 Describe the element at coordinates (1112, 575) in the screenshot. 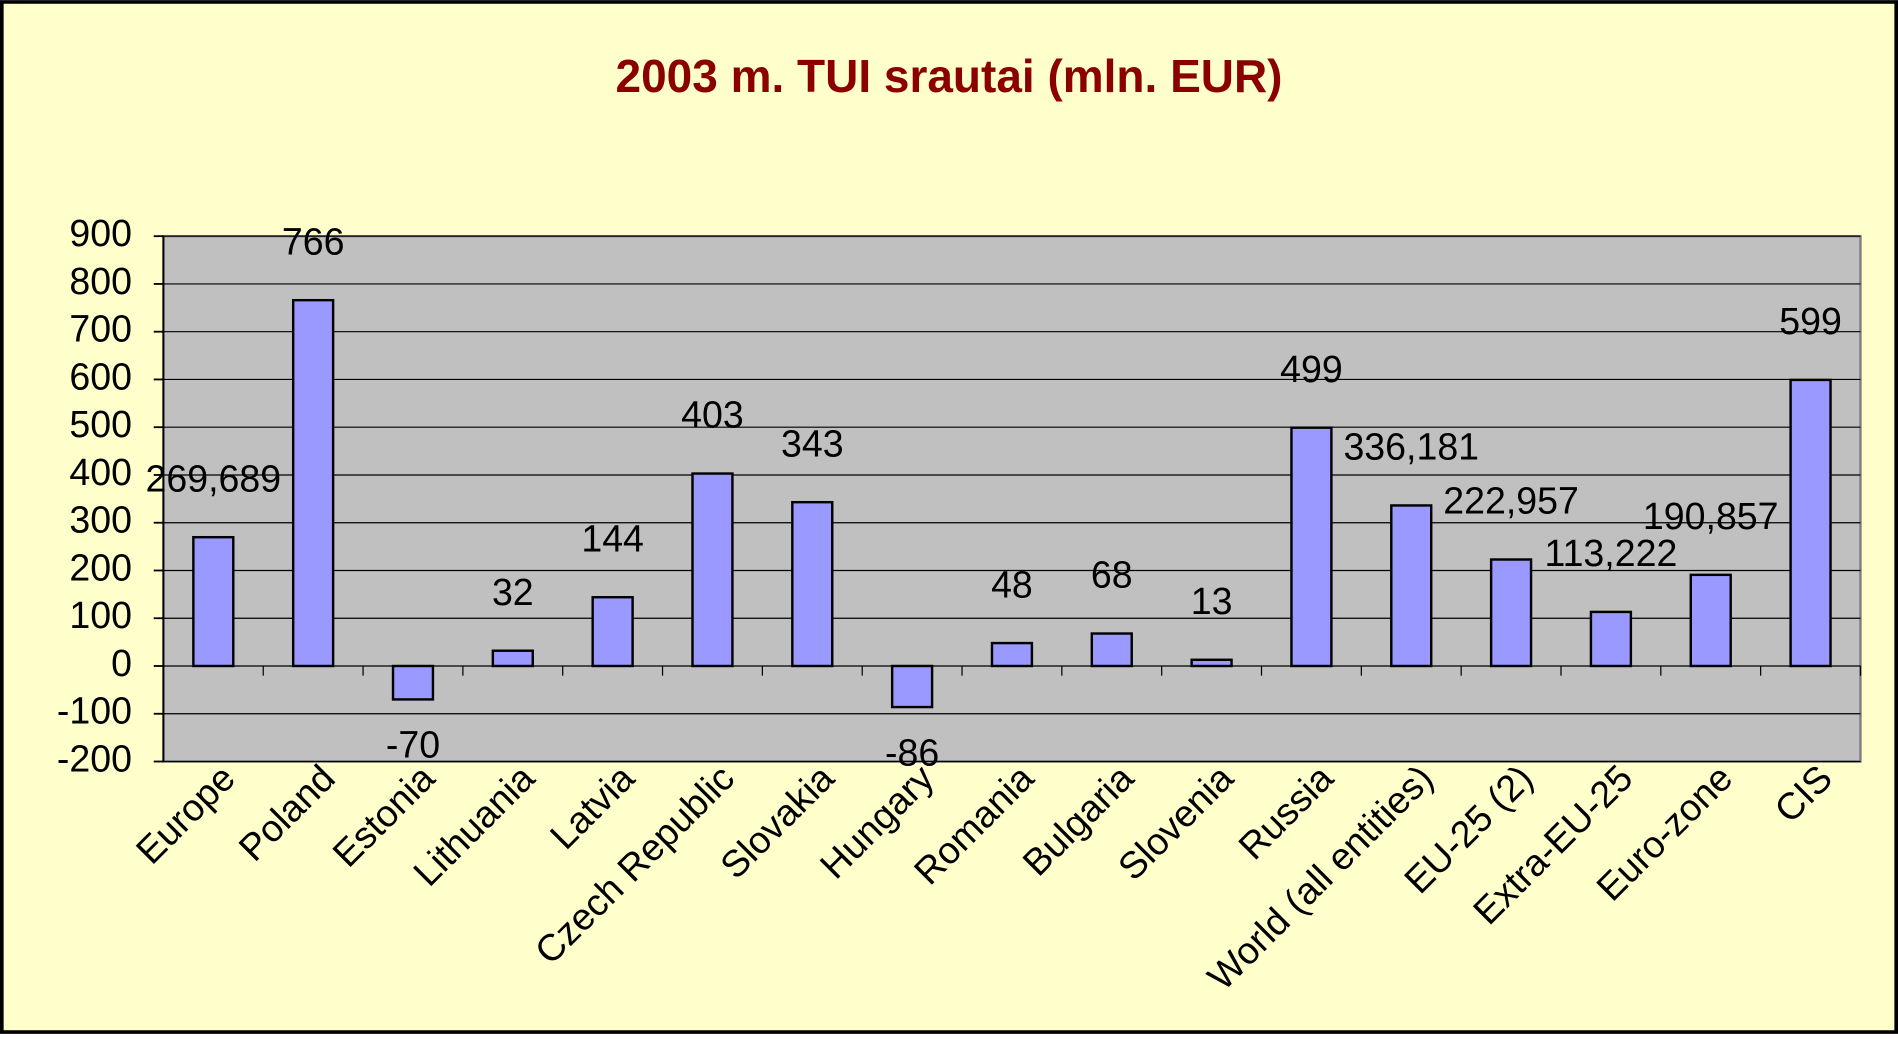

I see `data-label: 68` at that location.